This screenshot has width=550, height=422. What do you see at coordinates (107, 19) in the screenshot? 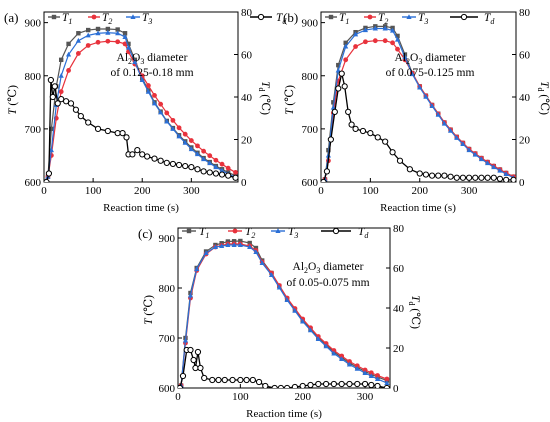
I see `svg-text: T2` at bounding box center [107, 19].